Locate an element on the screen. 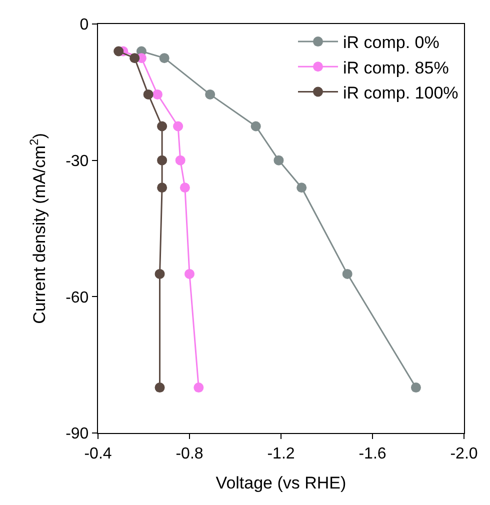 The image size is (490, 505). x-tick-label: -1.2 is located at coordinates (281, 453).